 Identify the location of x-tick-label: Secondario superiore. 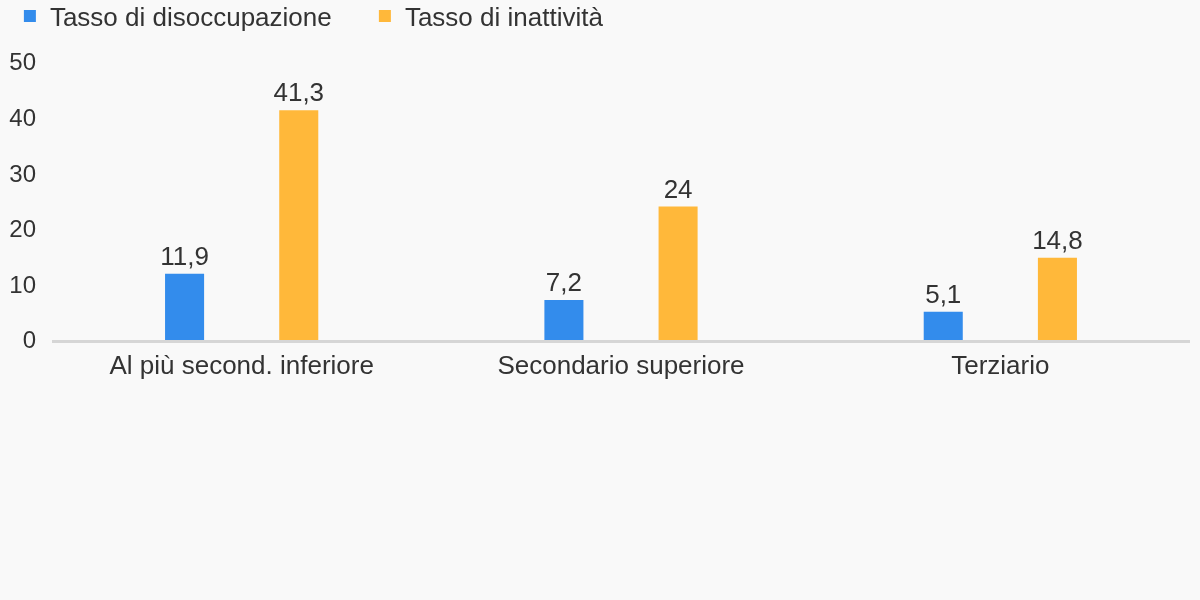
(621, 365).